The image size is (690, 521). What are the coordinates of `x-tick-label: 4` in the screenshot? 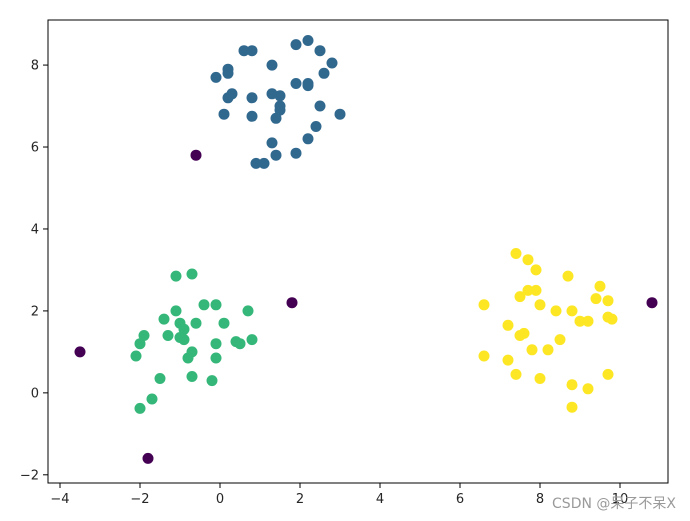 It's located at (380, 499).